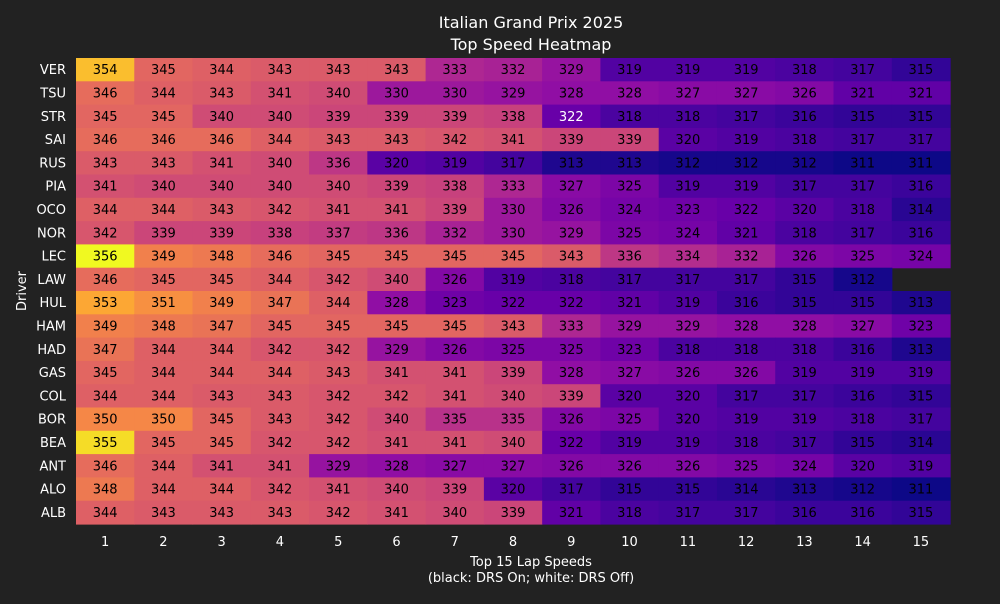  I want to click on cell-value-label: 323, so click(687, 210).